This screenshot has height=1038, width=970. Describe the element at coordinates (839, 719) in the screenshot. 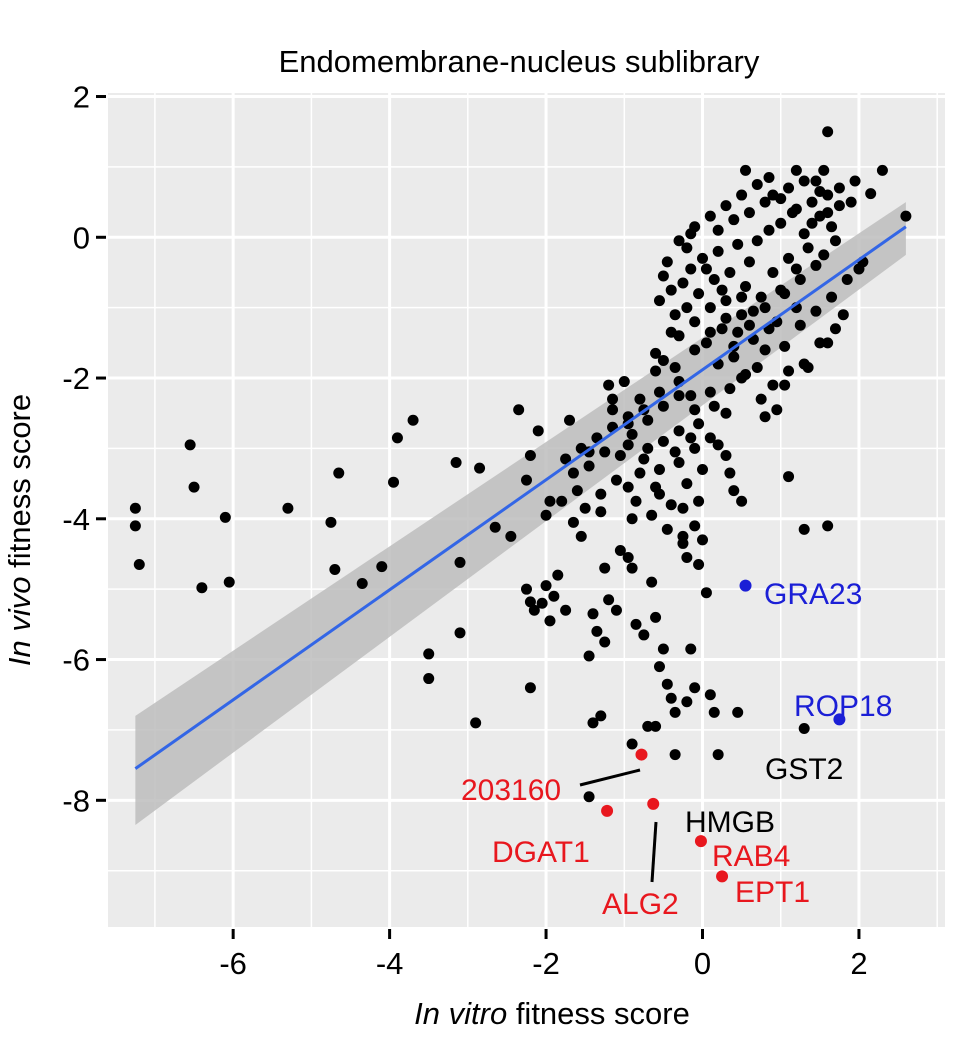

I see `highlight-point-rop18` at that location.